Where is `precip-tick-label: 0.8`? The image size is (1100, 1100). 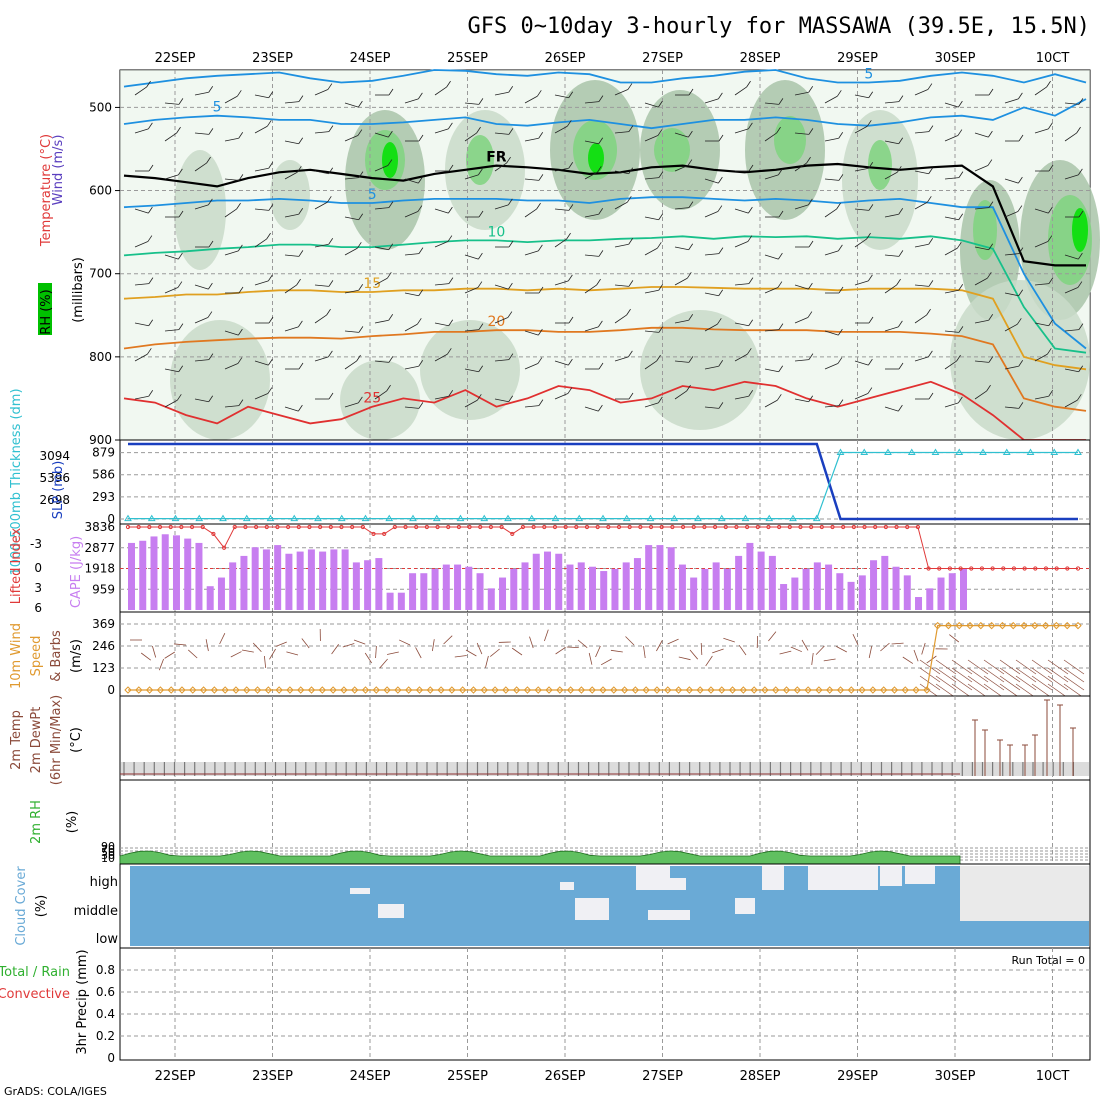 precip-tick-label: 0.8 is located at coordinates (105, 970).